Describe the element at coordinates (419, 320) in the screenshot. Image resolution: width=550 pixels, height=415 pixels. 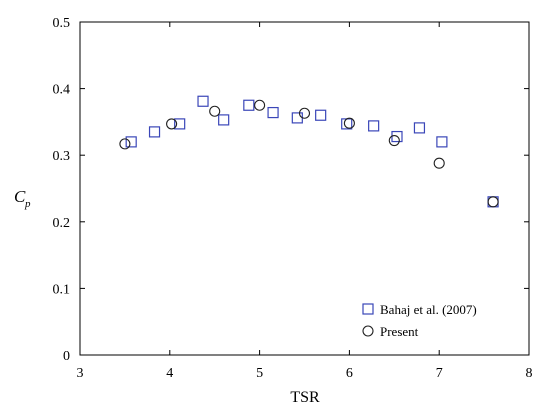
I see `legend: Bahaj et al. (2007) Present` at that location.